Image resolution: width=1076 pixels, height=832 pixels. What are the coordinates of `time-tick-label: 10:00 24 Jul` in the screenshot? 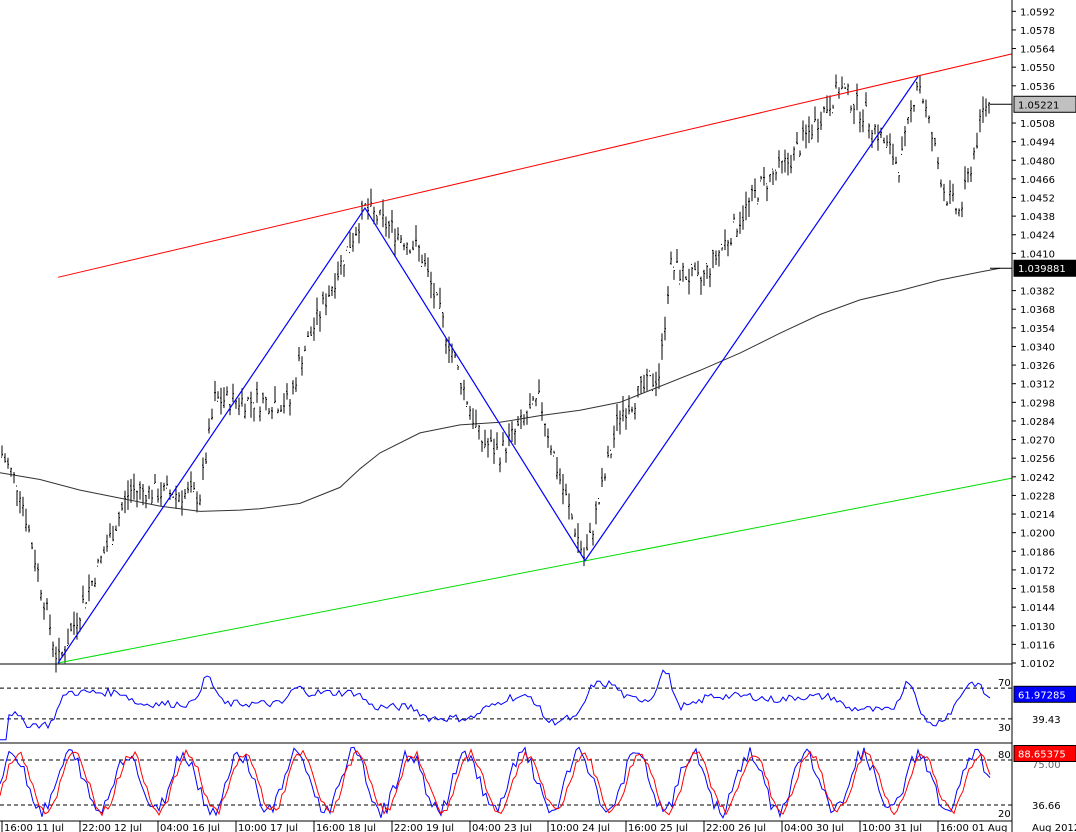 It's located at (580, 827).